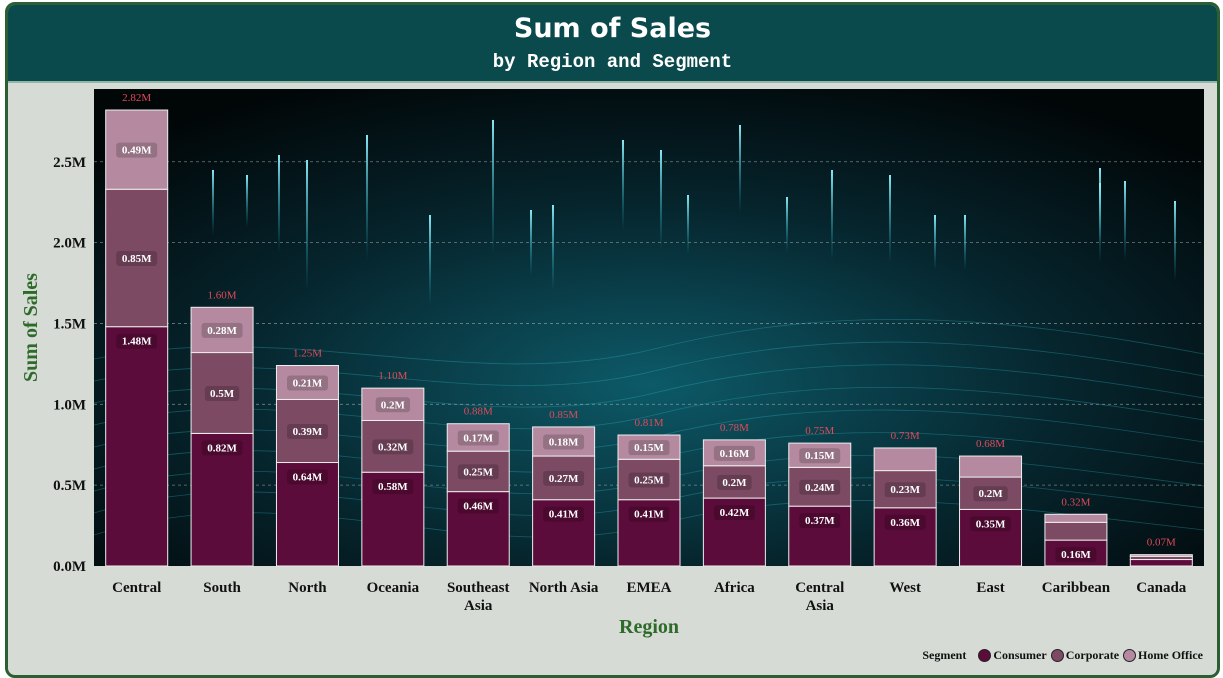  I want to click on x-tick-label: Oceania, so click(393, 588).